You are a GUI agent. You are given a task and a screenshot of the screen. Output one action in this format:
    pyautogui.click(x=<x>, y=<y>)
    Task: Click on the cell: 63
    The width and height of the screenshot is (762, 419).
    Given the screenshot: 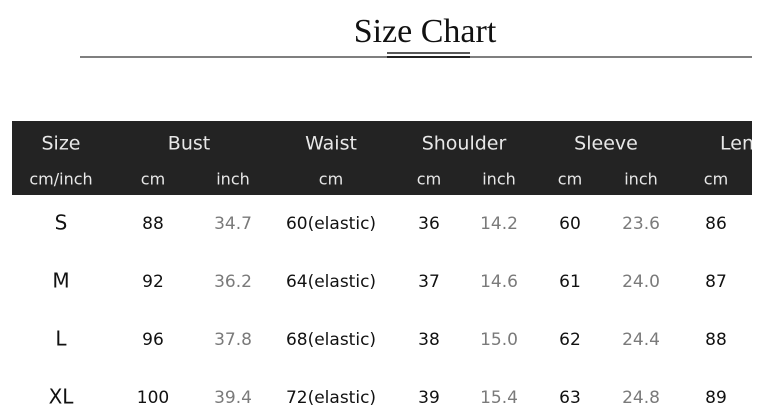 What is the action you would take?
    pyautogui.click(x=570, y=398)
    